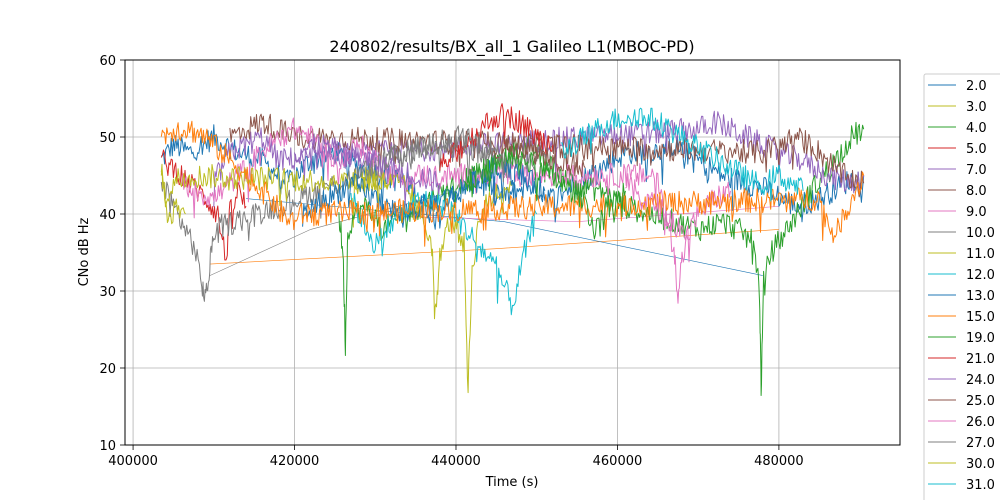  What do you see at coordinates (133, 461) in the screenshot?
I see `x-tick-label: 400000` at bounding box center [133, 461].